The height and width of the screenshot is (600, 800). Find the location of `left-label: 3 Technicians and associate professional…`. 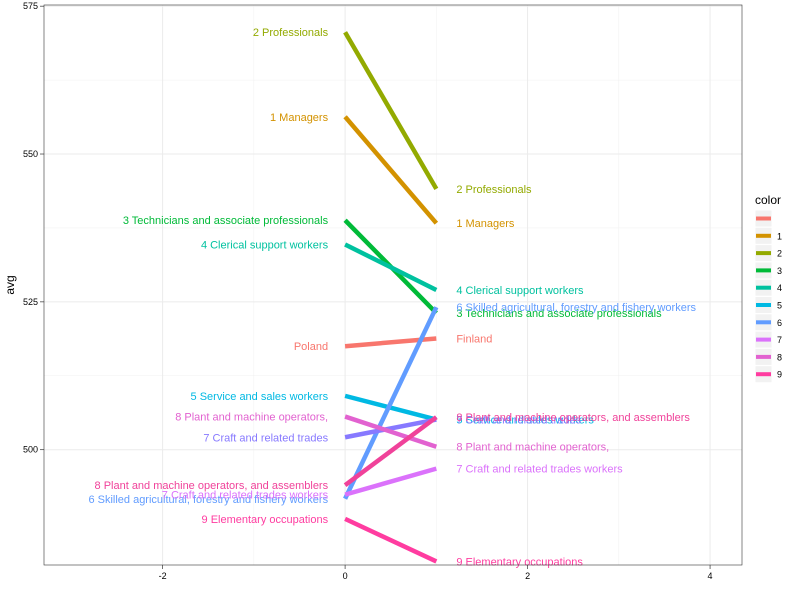

left-label: 3 Technicians and associate professional… is located at coordinates (226, 221).